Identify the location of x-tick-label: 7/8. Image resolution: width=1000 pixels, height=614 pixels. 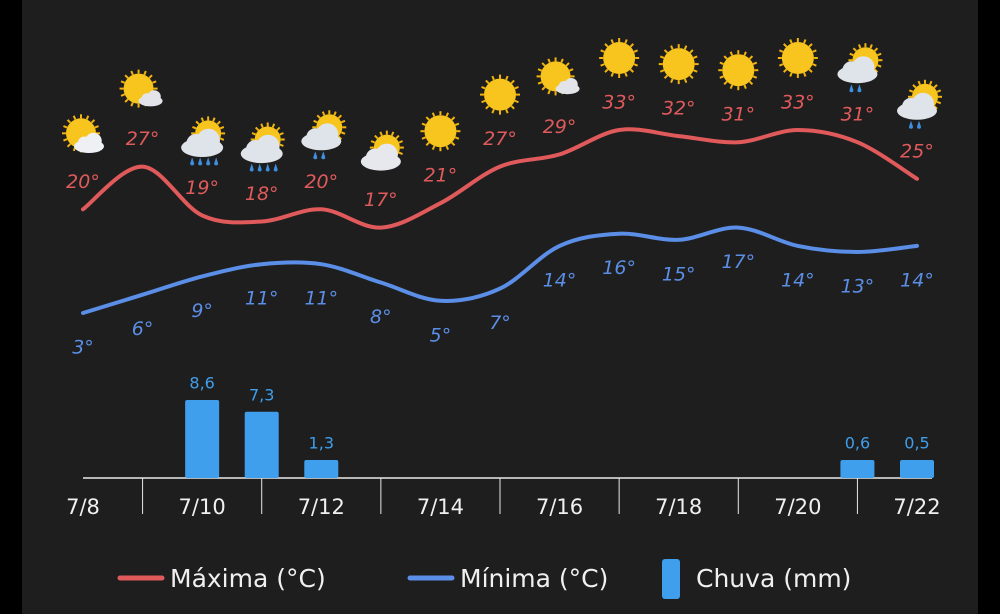
(83, 507).